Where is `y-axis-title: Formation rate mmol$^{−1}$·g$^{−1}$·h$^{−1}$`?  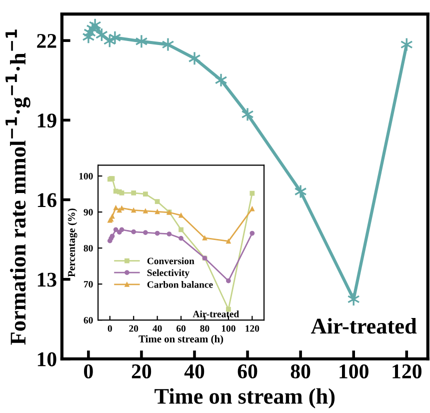
y-axis-title: Formation rate mmol$^{−1}$·g$^{−1}$·h$^{−1}$ is located at coordinates (18, 187).